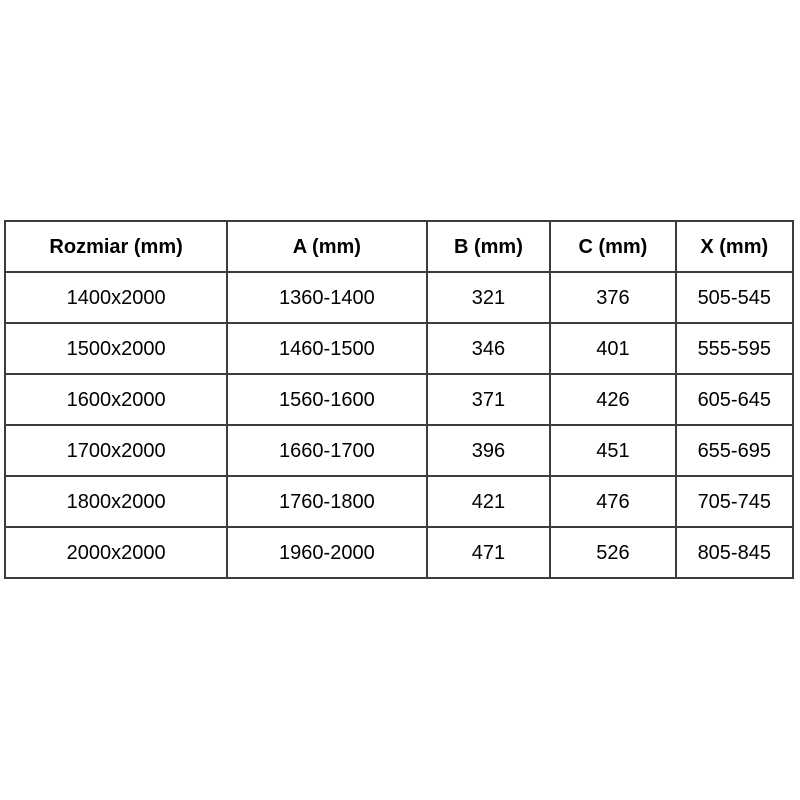 This screenshot has width=800, height=800. I want to click on table-cell-x: 805-845, so click(734, 552).